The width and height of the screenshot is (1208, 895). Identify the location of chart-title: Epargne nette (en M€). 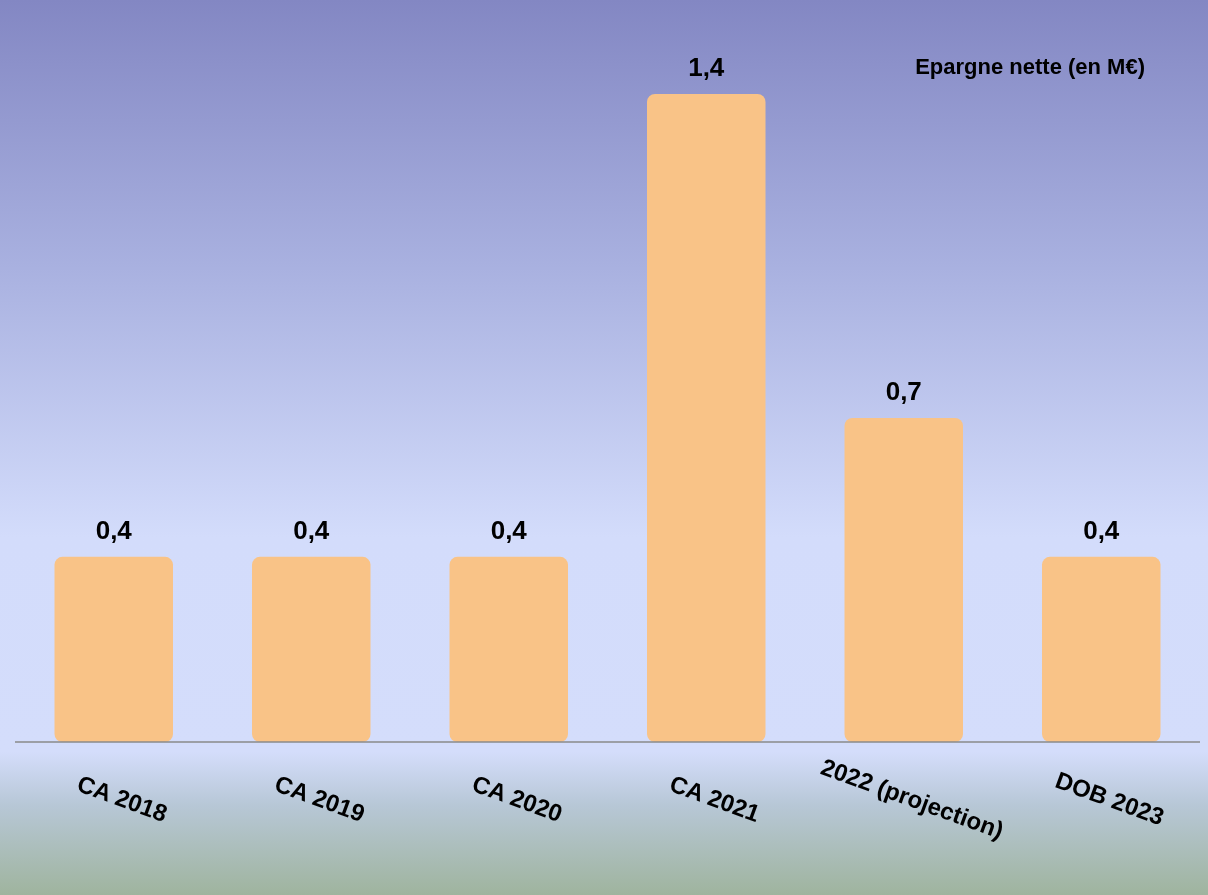
(1030, 67).